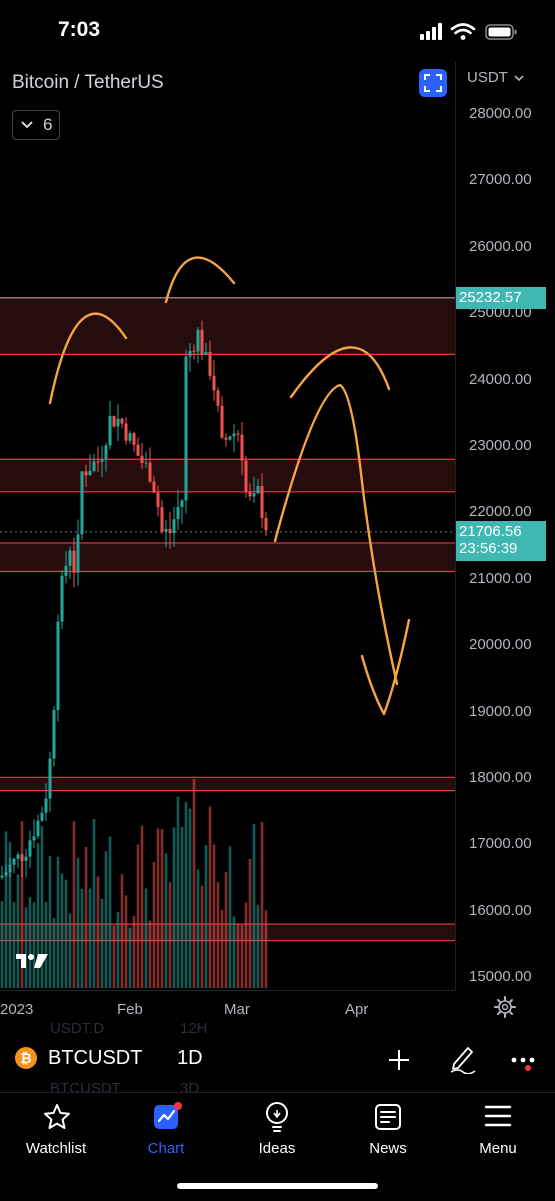 The height and width of the screenshot is (1201, 555). Describe the element at coordinates (36, 125) in the screenshot. I see `indicator-toggle-chip: 6` at that location.